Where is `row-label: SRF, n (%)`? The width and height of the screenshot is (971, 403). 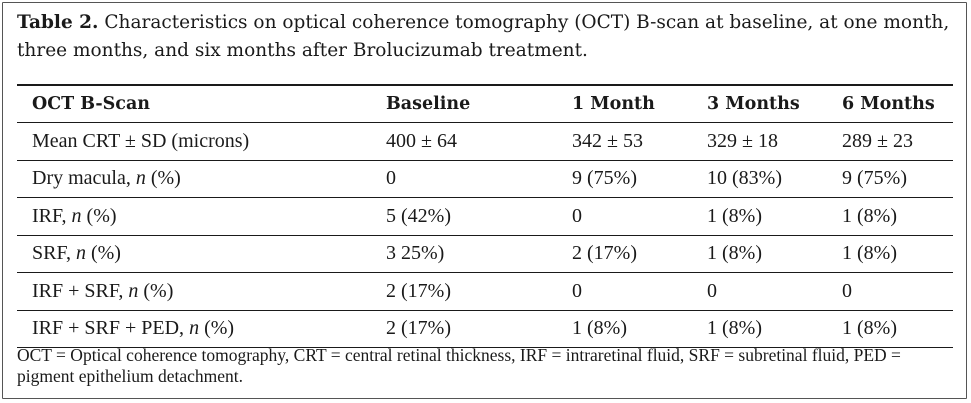
row-label: SRF, n (%) is located at coordinates (76, 253).